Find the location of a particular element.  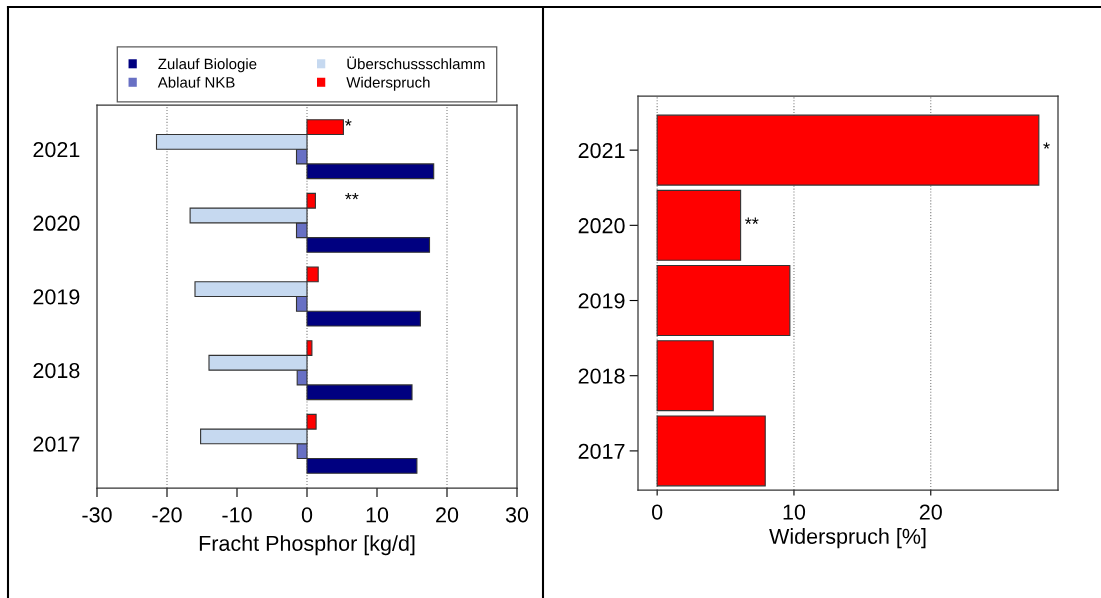

x-axis-title: Widerspruch [%] is located at coordinates (847, 538).